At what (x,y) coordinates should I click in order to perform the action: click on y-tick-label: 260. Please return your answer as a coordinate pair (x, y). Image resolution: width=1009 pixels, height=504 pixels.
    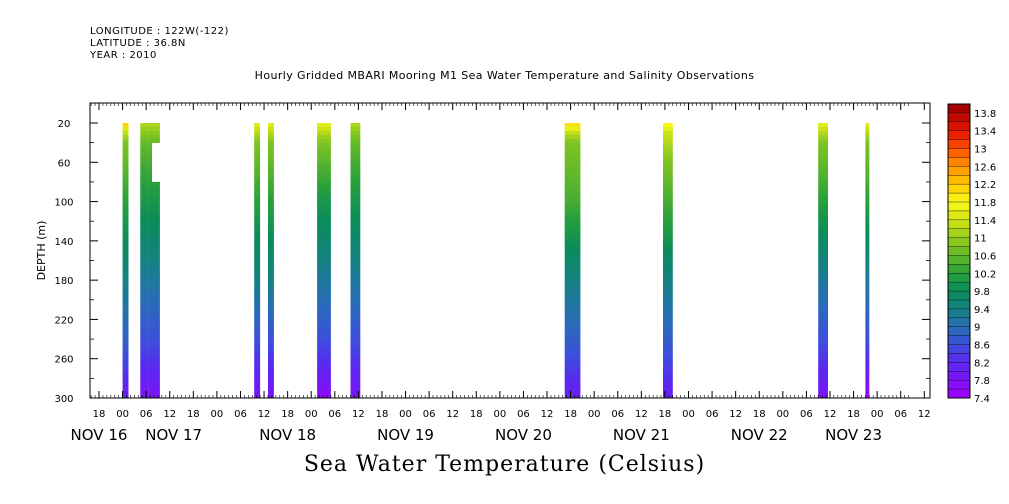
    Looking at the image, I should click on (63, 360).